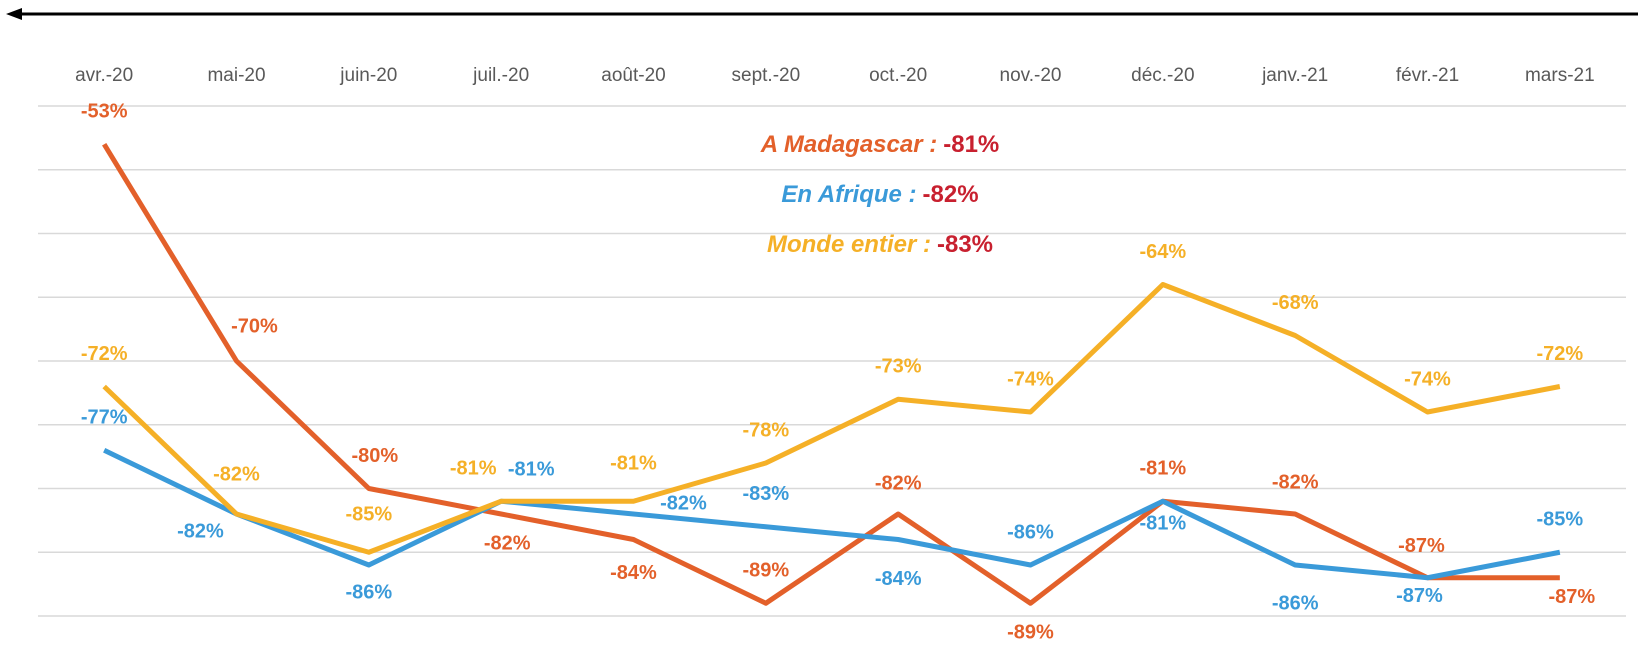 The image size is (1638, 668). Describe the element at coordinates (765, 494) in the screenshot. I see `data-label: -83%` at that location.